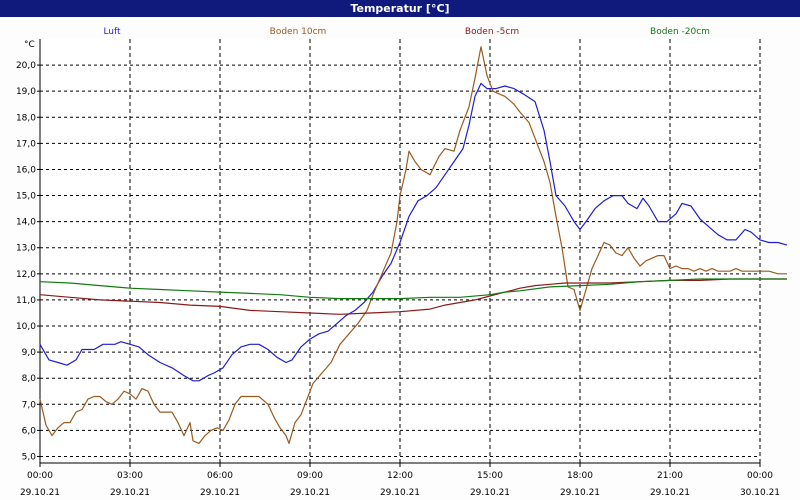 This screenshot has height=500, width=800. I want to click on chart-title: Temperatur [°C], so click(400, 8).